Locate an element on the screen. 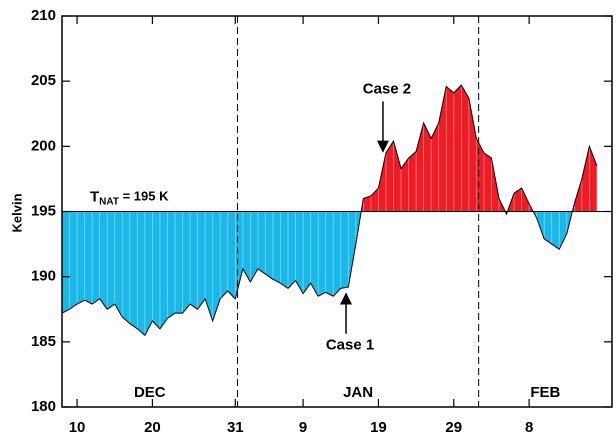 Image resolution: width=616 pixels, height=439 pixels. y-tick-label: 180 is located at coordinates (43, 406).